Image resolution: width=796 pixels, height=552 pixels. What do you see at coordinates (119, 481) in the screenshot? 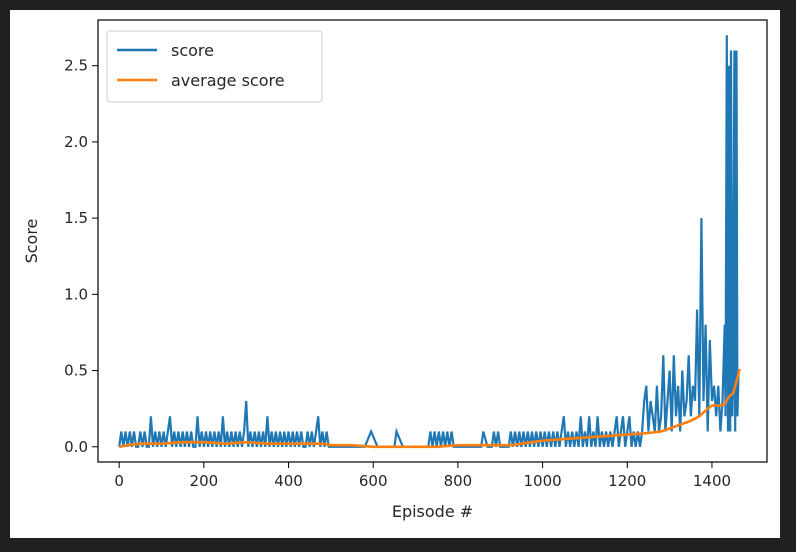
I see `x-tick-label: 0` at bounding box center [119, 481].